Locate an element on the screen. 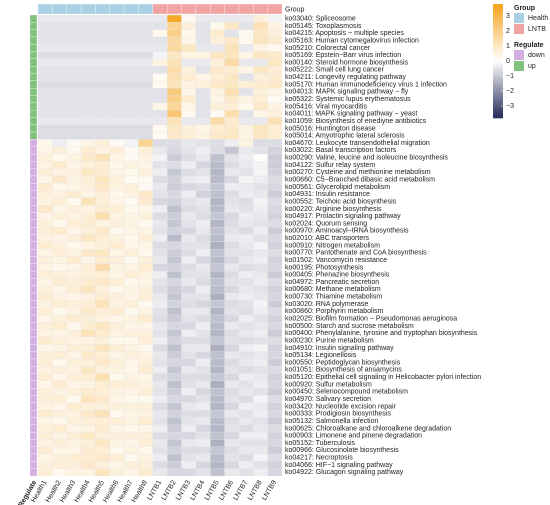  legend-label: Health is located at coordinates (538, 18).